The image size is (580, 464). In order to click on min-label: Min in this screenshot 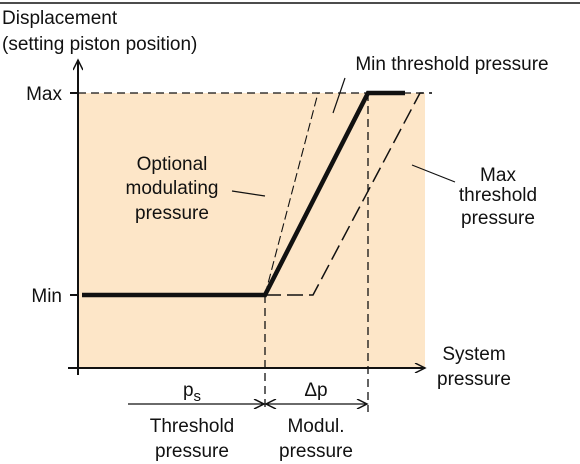, I will do `click(46, 296)`.